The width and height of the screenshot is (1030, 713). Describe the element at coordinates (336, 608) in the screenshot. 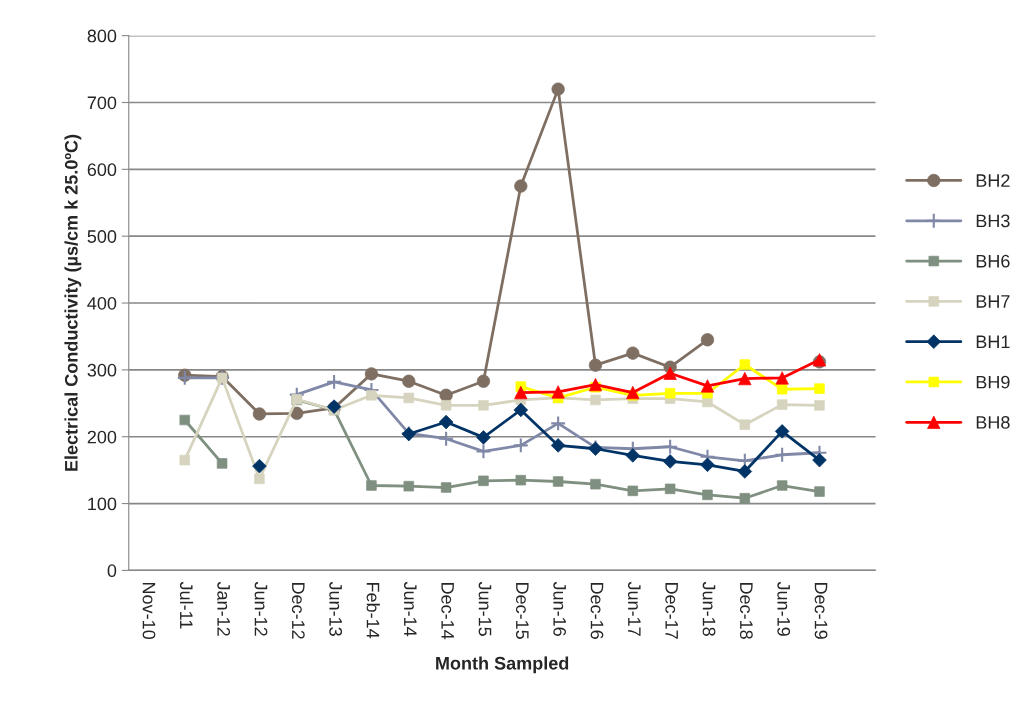

I see `x-tick-label: Jun-13` at that location.